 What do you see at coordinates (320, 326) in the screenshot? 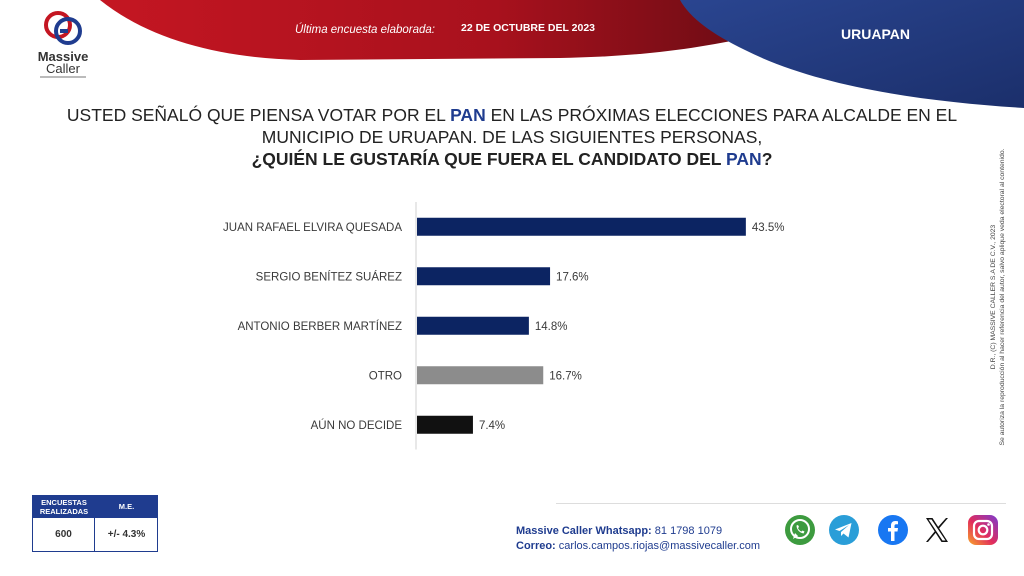
I see `category-label: ANTONIO BERBER MARTÍNEZ` at bounding box center [320, 326].